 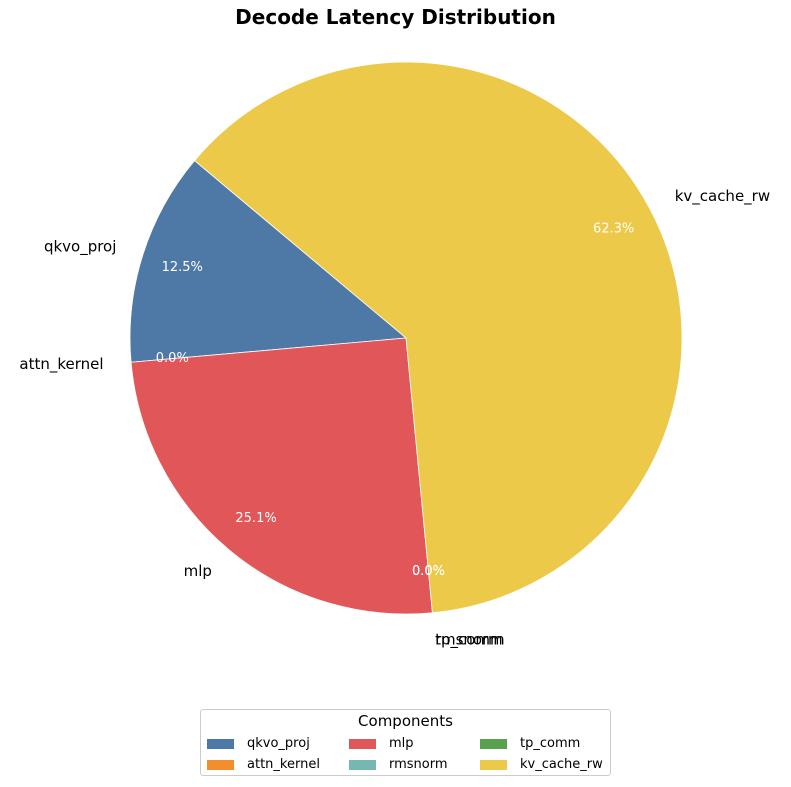 I want to click on legend-title: Components, so click(x=405, y=721).